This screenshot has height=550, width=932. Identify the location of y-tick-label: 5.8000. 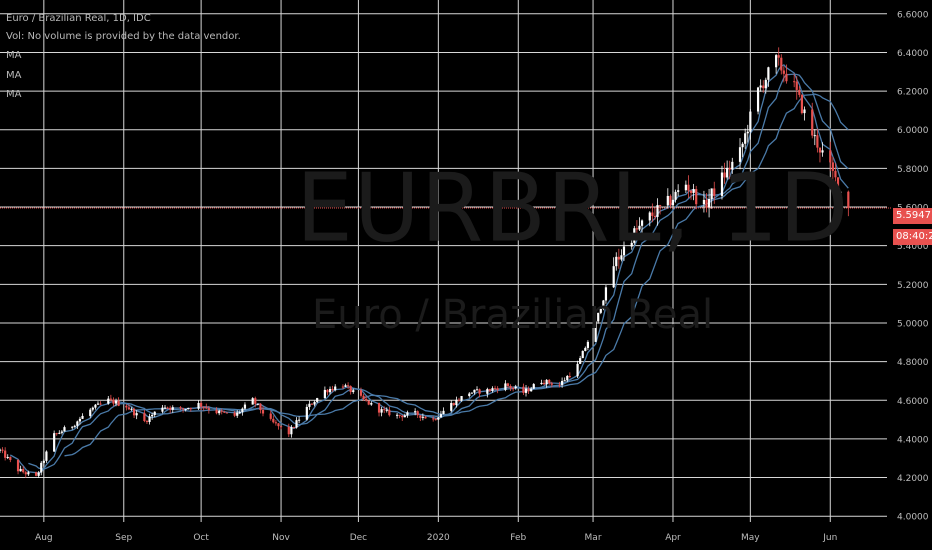
(913, 170).